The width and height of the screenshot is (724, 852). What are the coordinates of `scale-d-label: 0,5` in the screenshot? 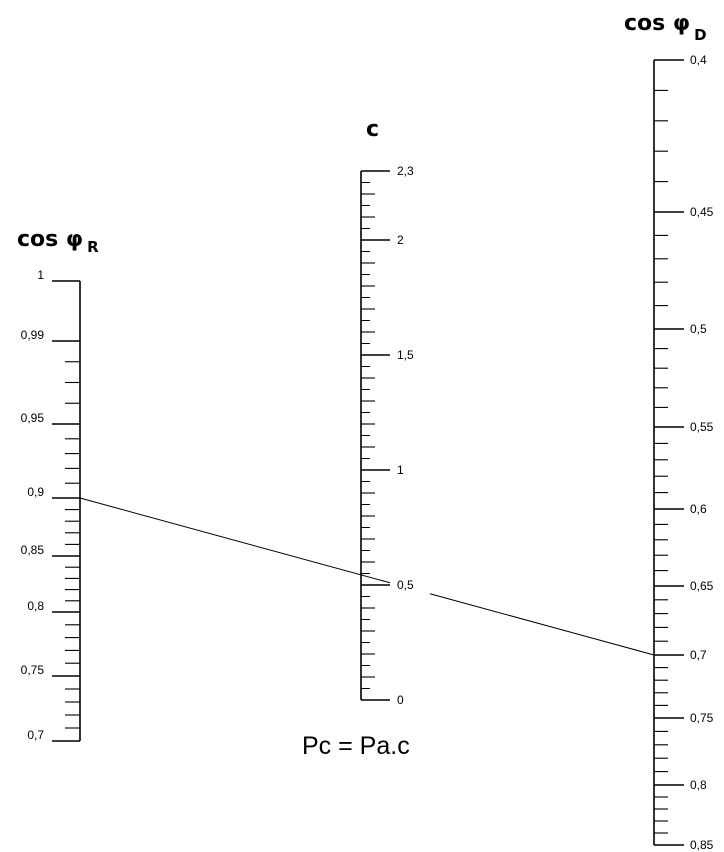 It's located at (698, 329).